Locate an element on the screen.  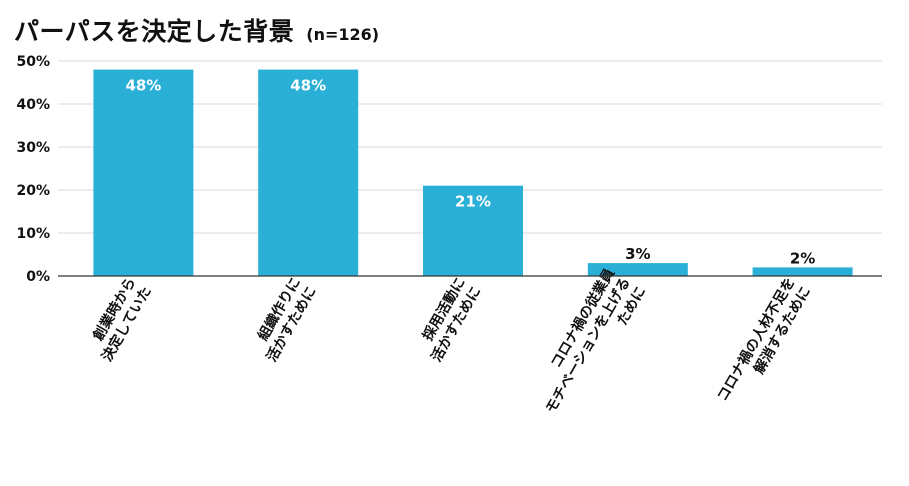
data-label: 3% is located at coordinates (637, 254).